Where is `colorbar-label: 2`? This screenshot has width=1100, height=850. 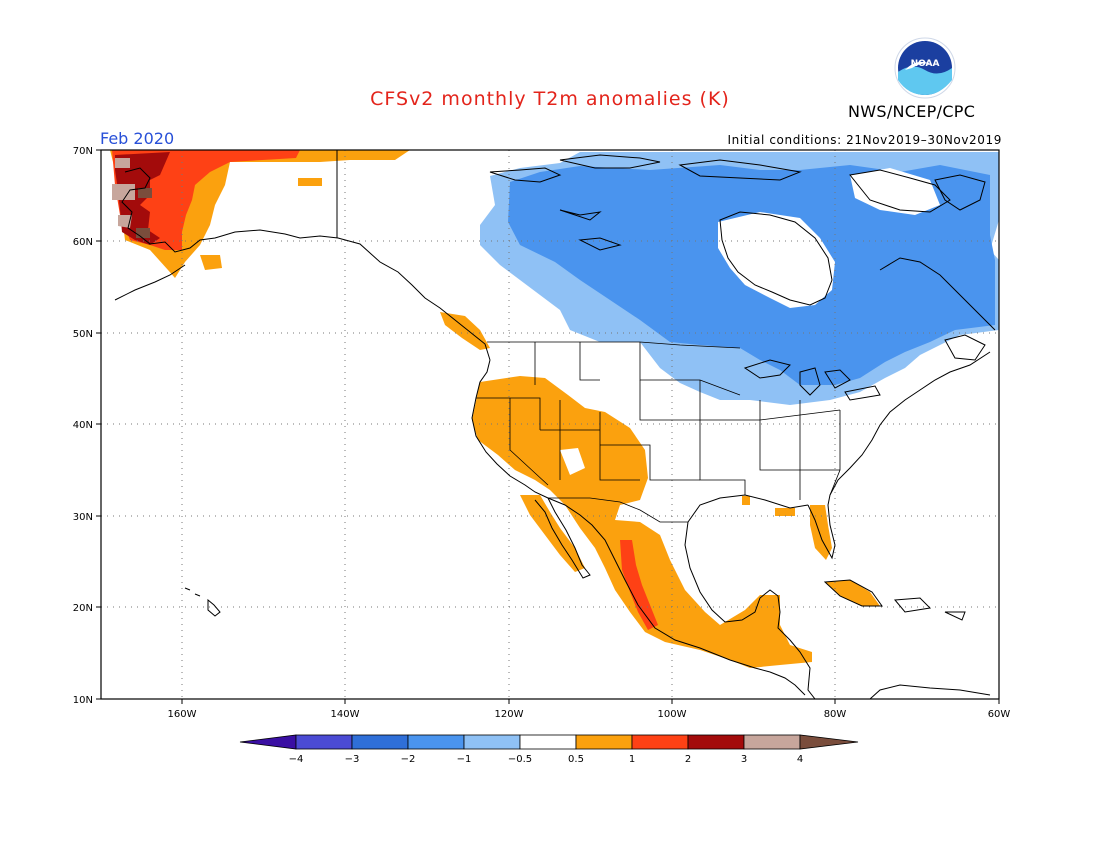
colorbar-label: 2 is located at coordinates (688, 759).